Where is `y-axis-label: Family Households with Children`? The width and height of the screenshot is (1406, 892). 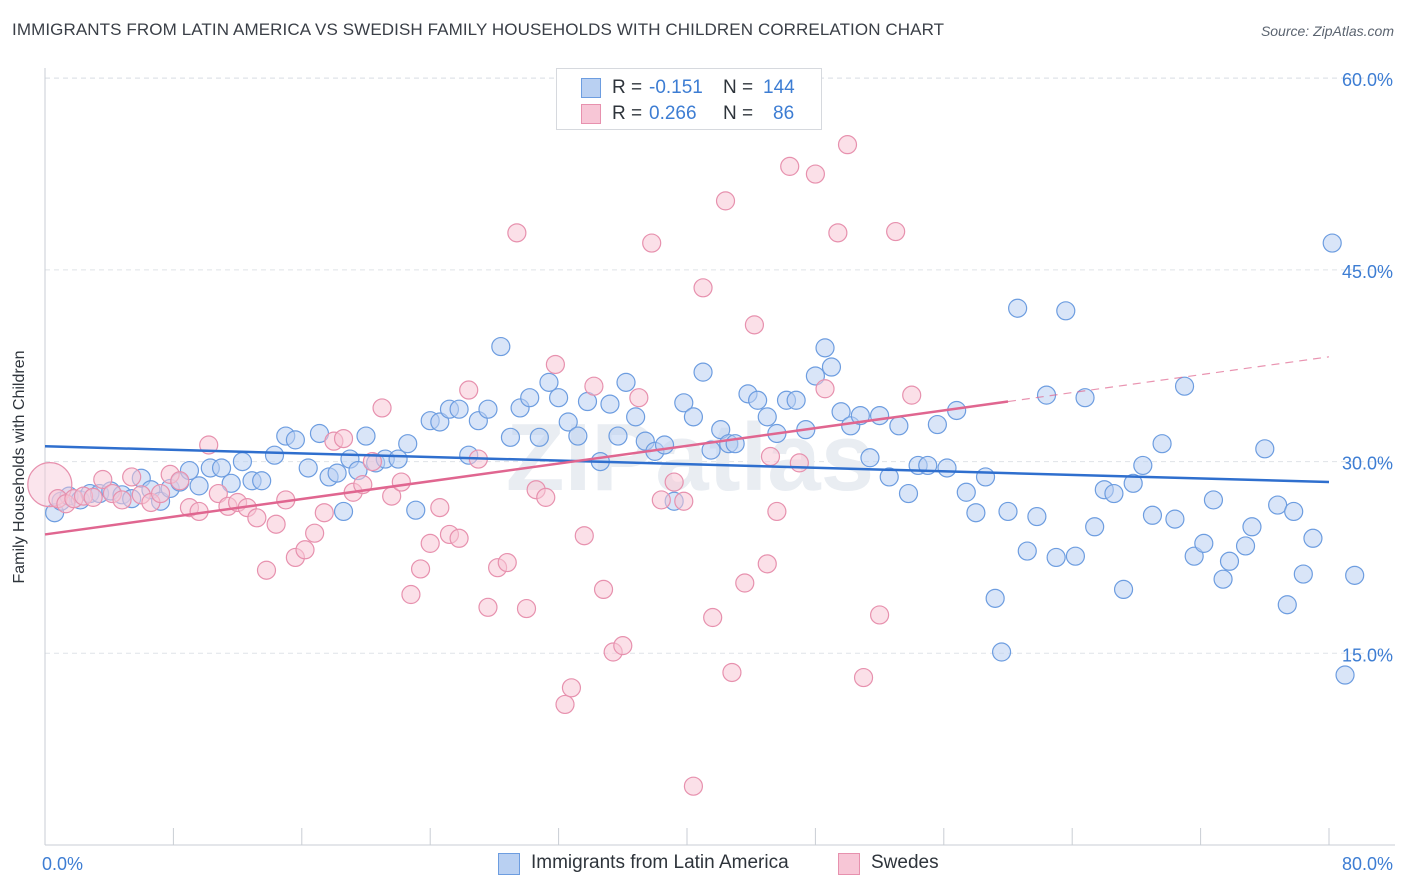 y-axis-label: Family Households with Children is located at coordinates (19, 467).